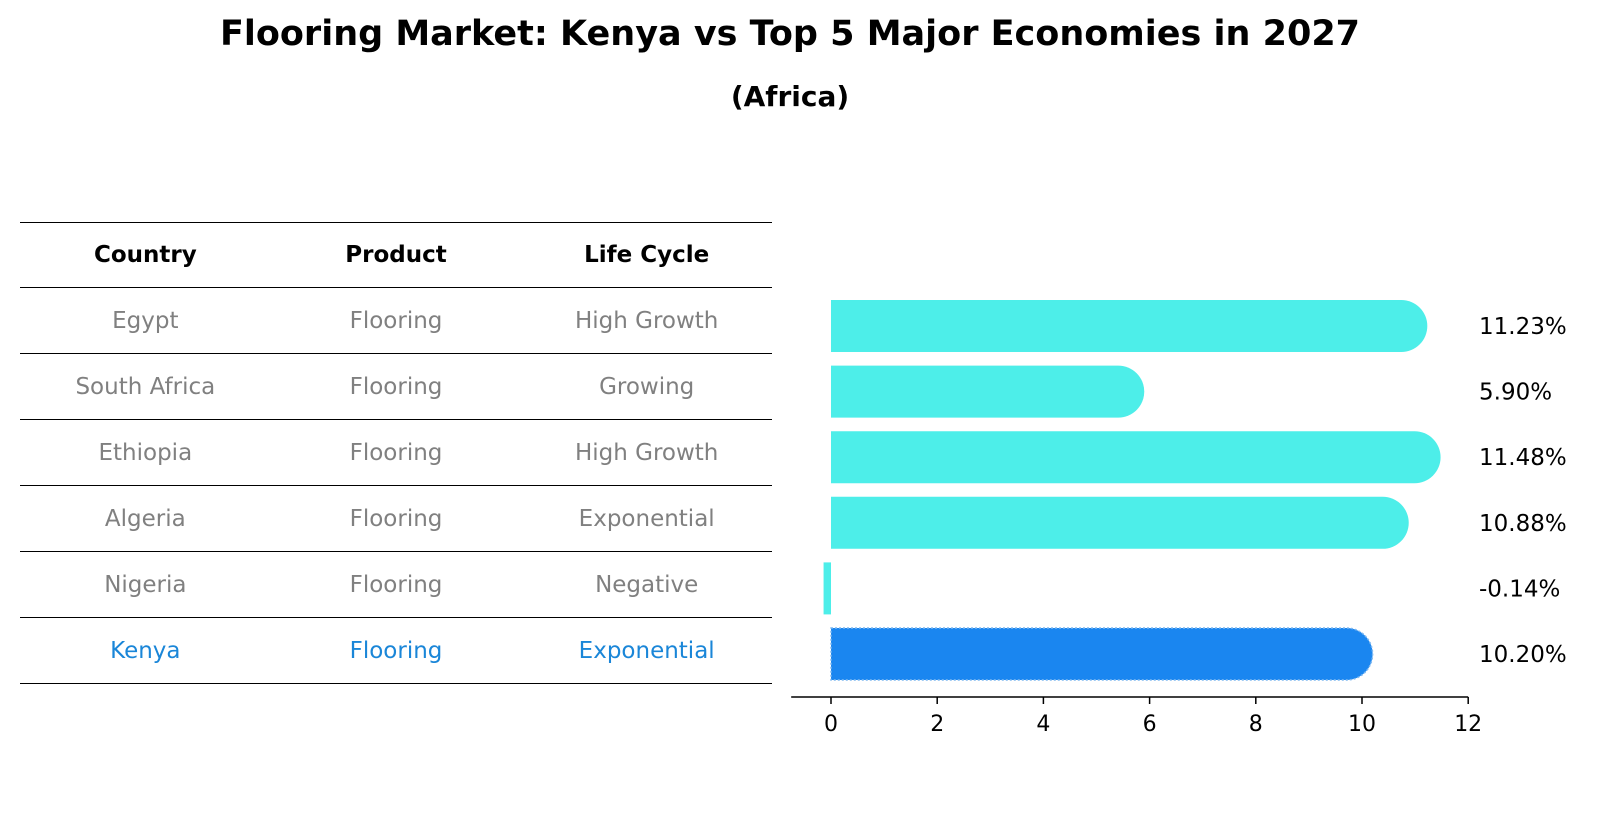  I want to click on data-label: 10.88%, so click(1523, 524).